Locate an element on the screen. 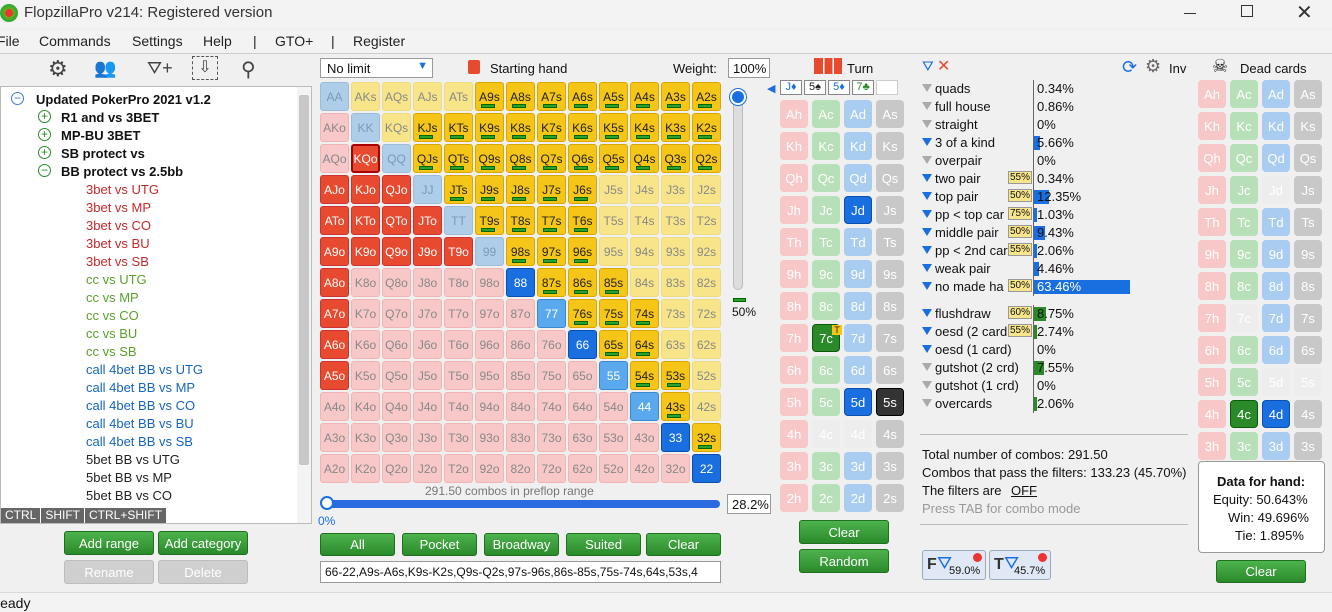 The width and height of the screenshot is (1332, 612). stat-badge: 55% is located at coordinates (1020, 249).